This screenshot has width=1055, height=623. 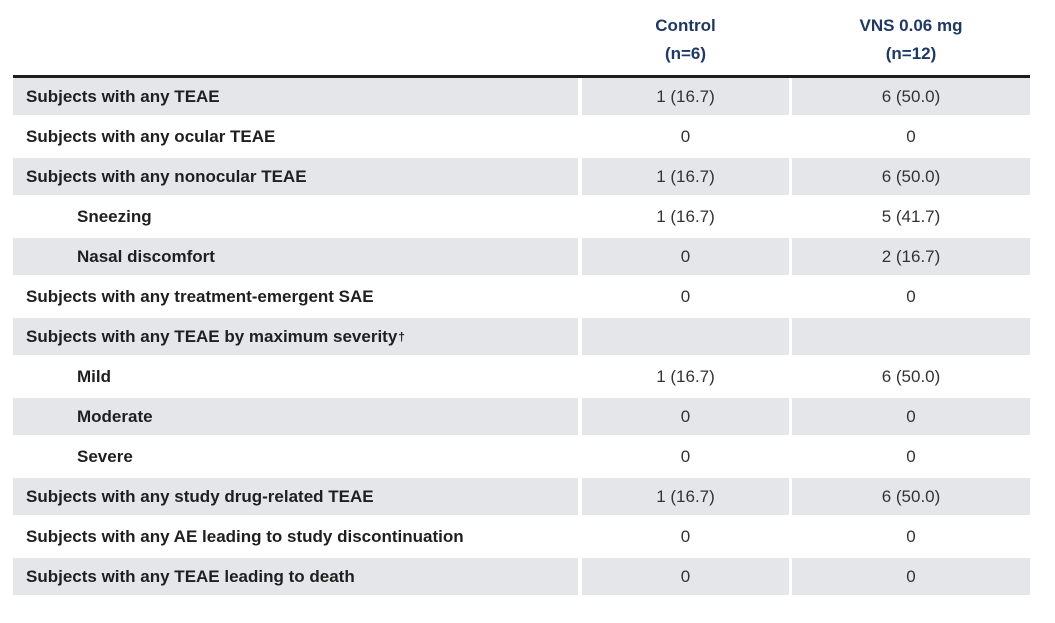 I want to click on row-label: Moderate, so click(x=295, y=416).